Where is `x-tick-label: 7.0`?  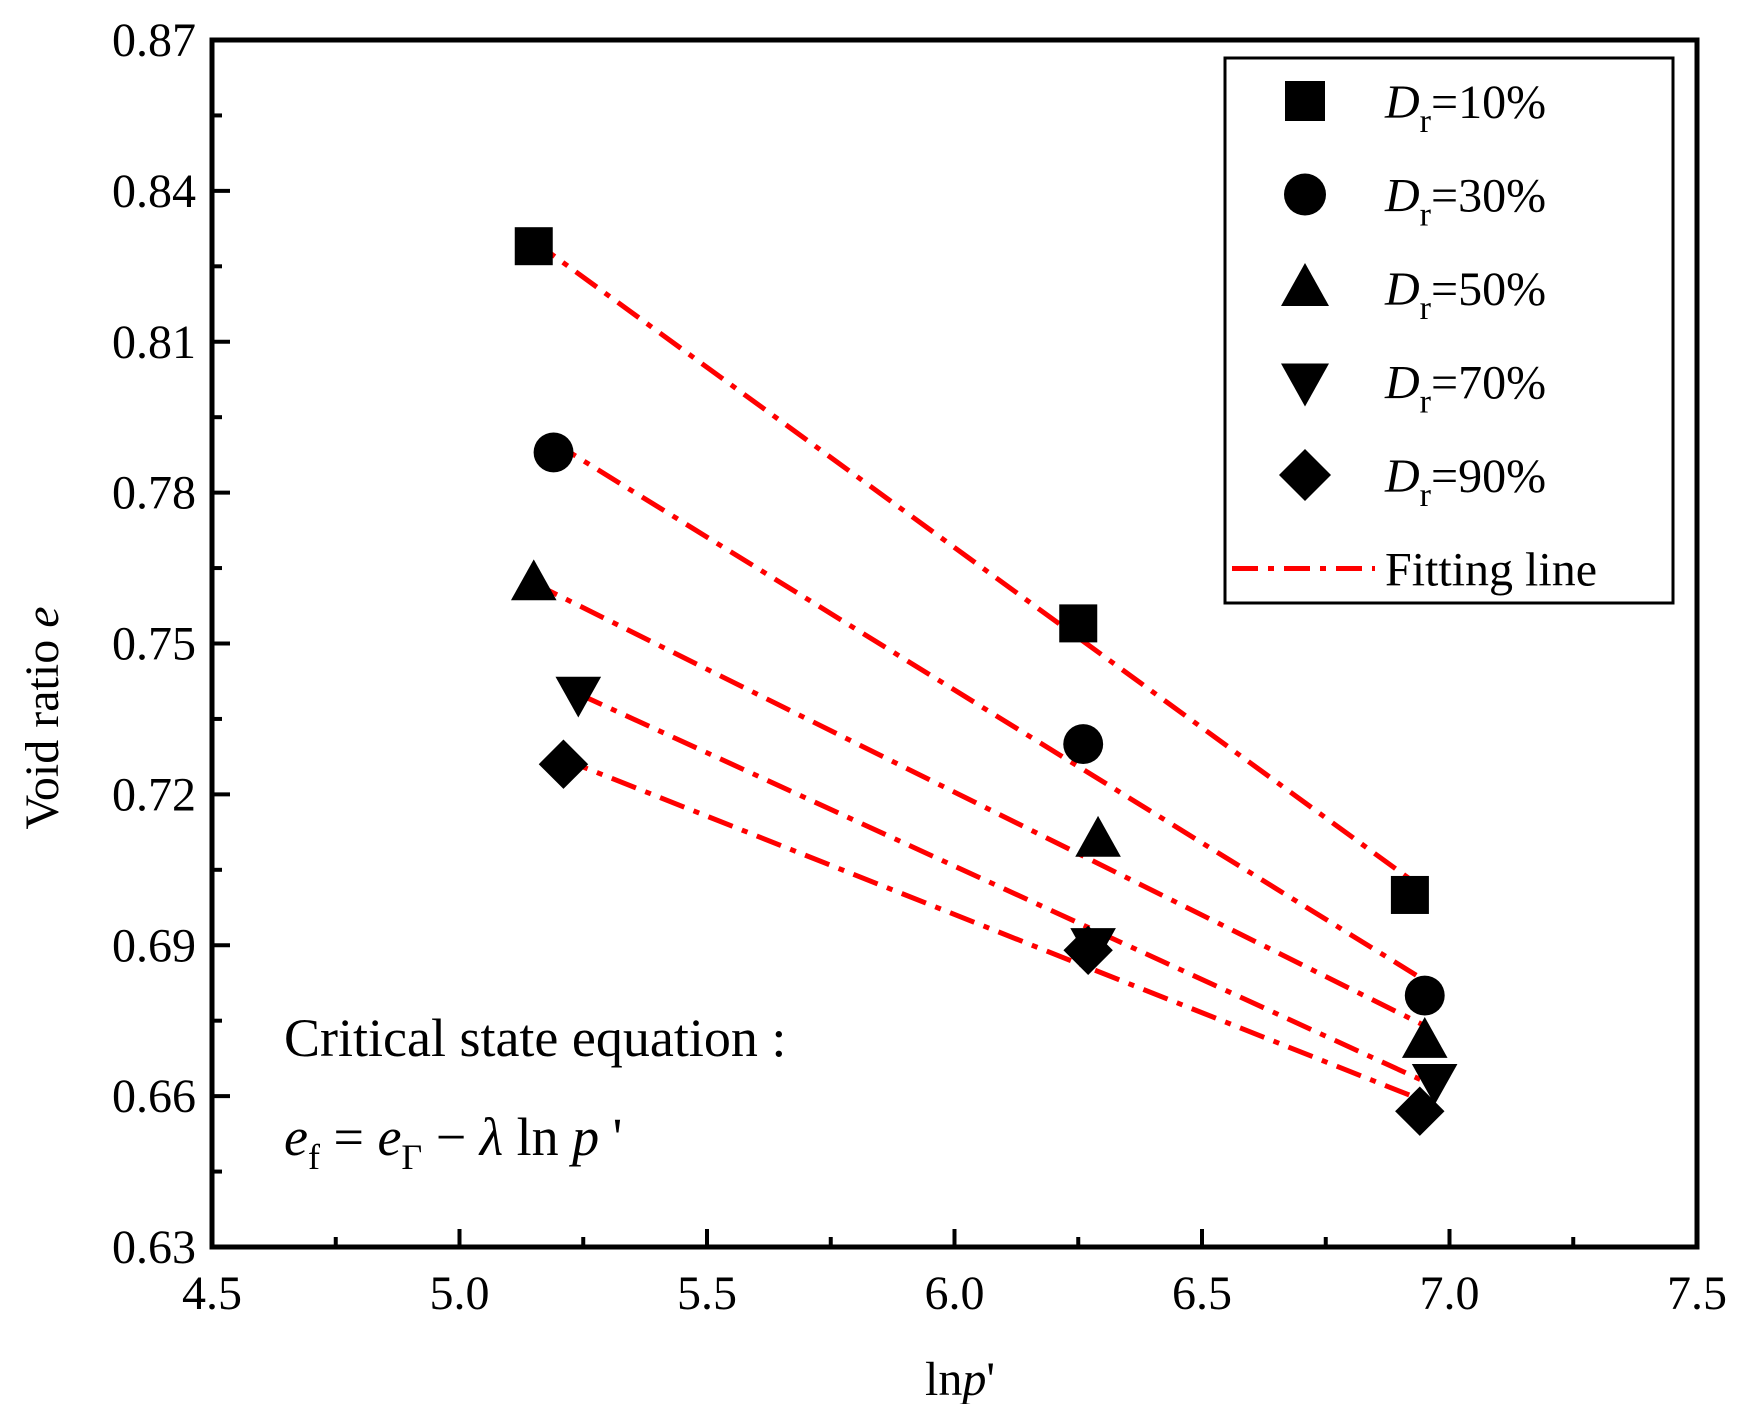 x-tick-label: 7.0 is located at coordinates (1450, 1293).